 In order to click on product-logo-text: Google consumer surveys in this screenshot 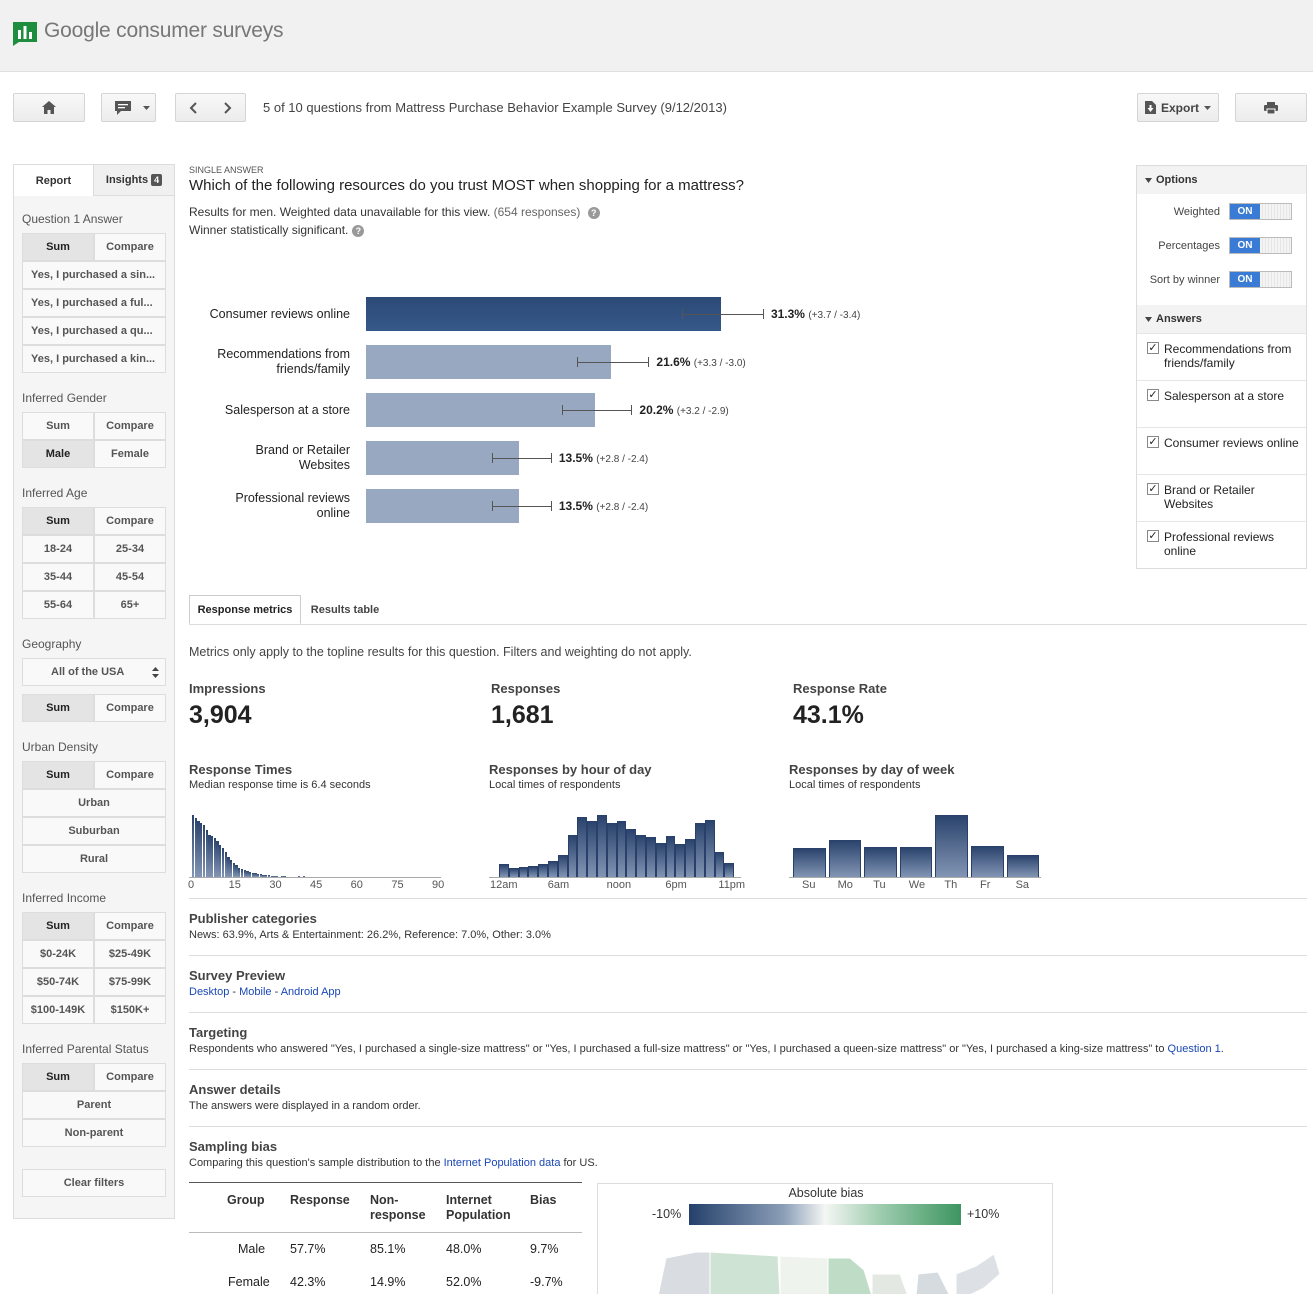, I will do `click(164, 30)`.